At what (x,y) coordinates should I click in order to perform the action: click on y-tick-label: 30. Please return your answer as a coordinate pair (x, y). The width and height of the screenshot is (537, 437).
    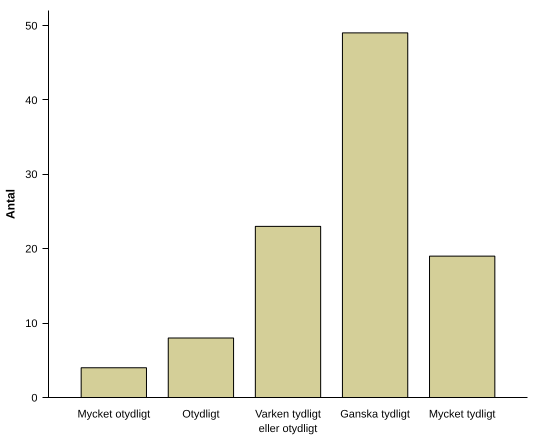
    Looking at the image, I should click on (31, 175).